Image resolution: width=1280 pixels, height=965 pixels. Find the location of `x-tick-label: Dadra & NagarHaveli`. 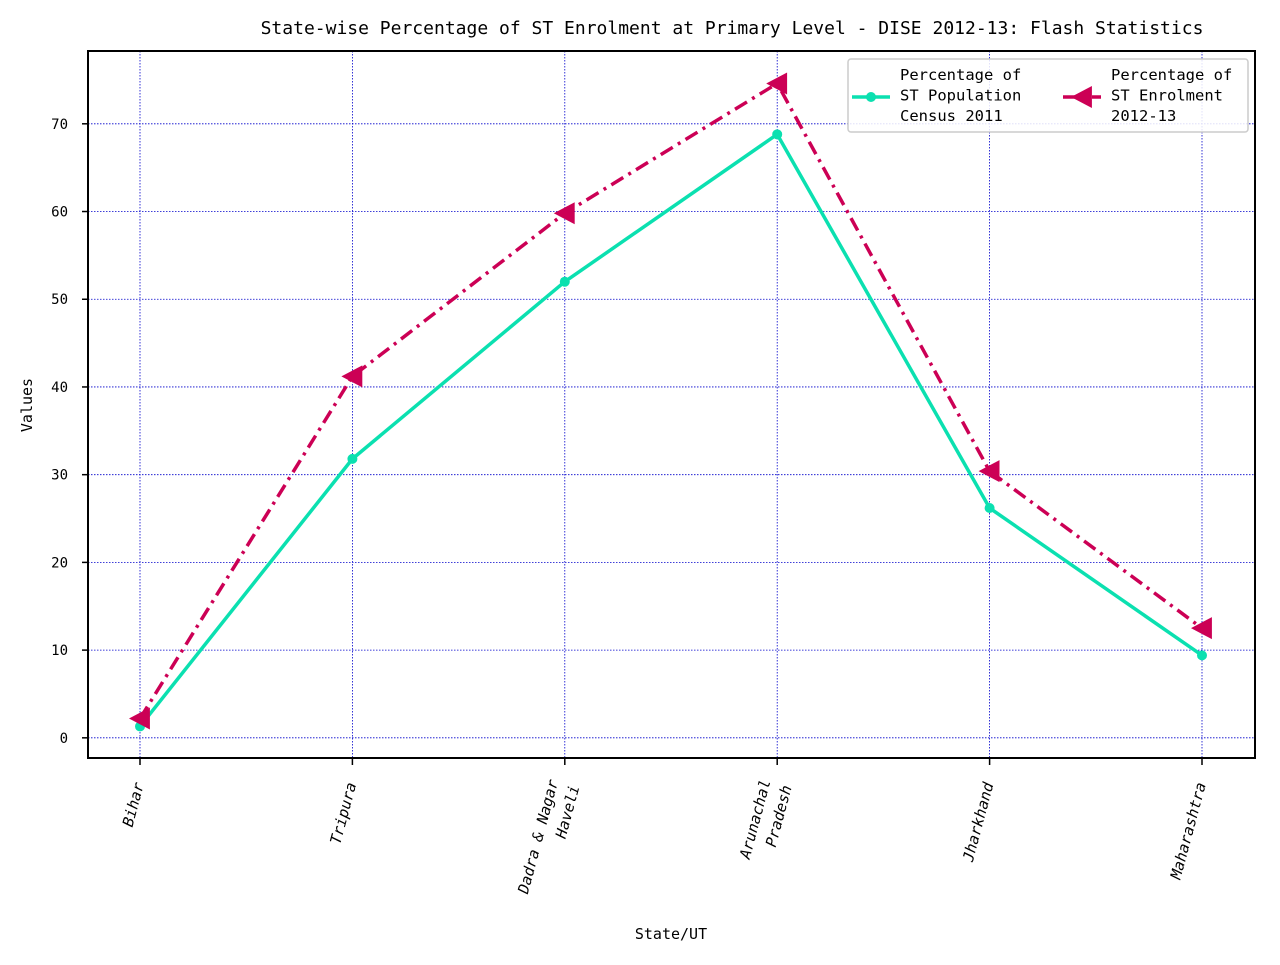

x-tick-label: Dadra & NagarHaveli is located at coordinates (548, 840).